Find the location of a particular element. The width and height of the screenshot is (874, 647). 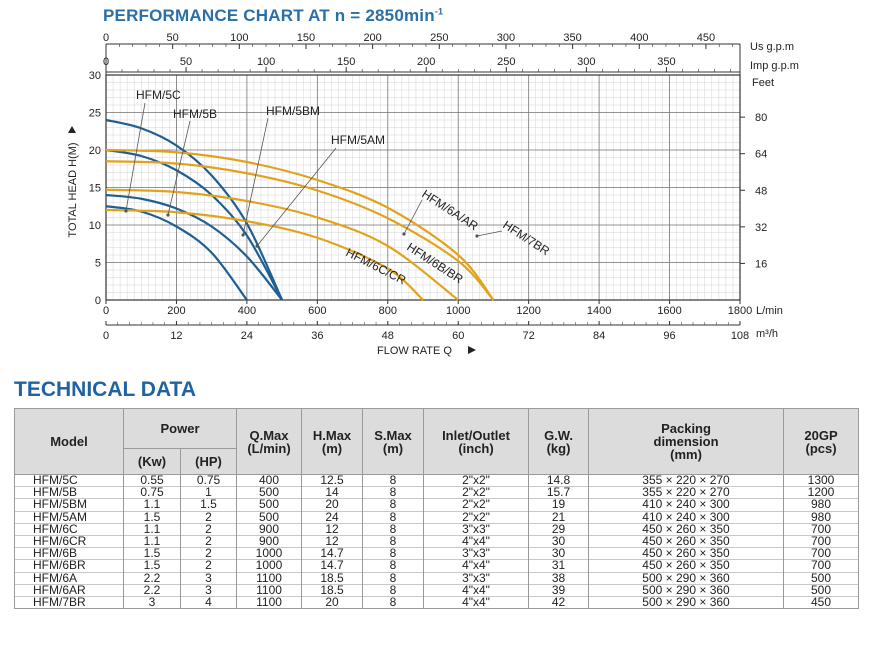

curve-hfm-6b-br is located at coordinates (282, 244).